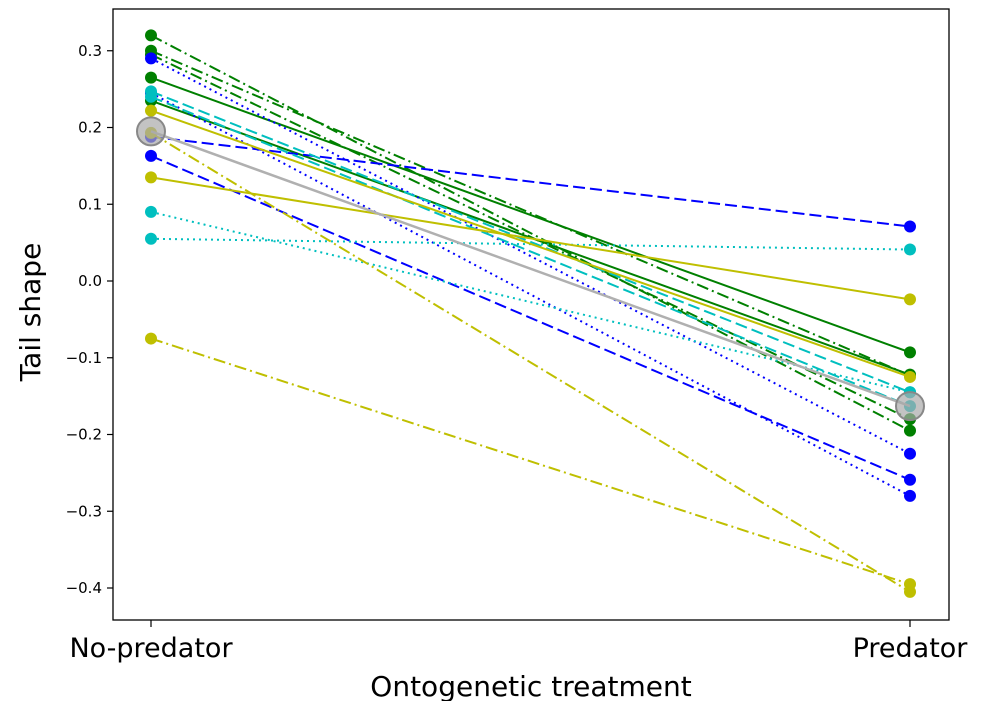 This screenshot has width=989, height=701. Describe the element at coordinates (911, 648) in the screenshot. I see `x-tick-label: Predator` at that location.